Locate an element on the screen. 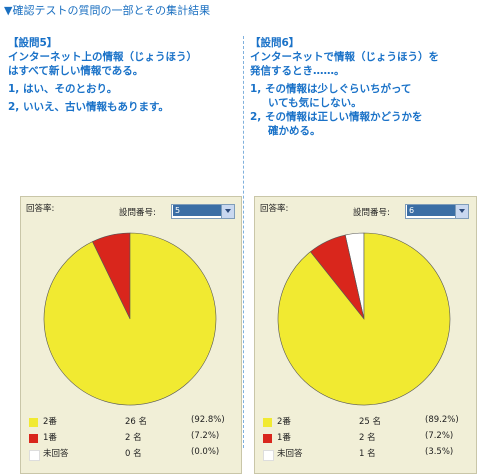 The image size is (486, 474). legend-percent: (3.5%) is located at coordinates (439, 452).